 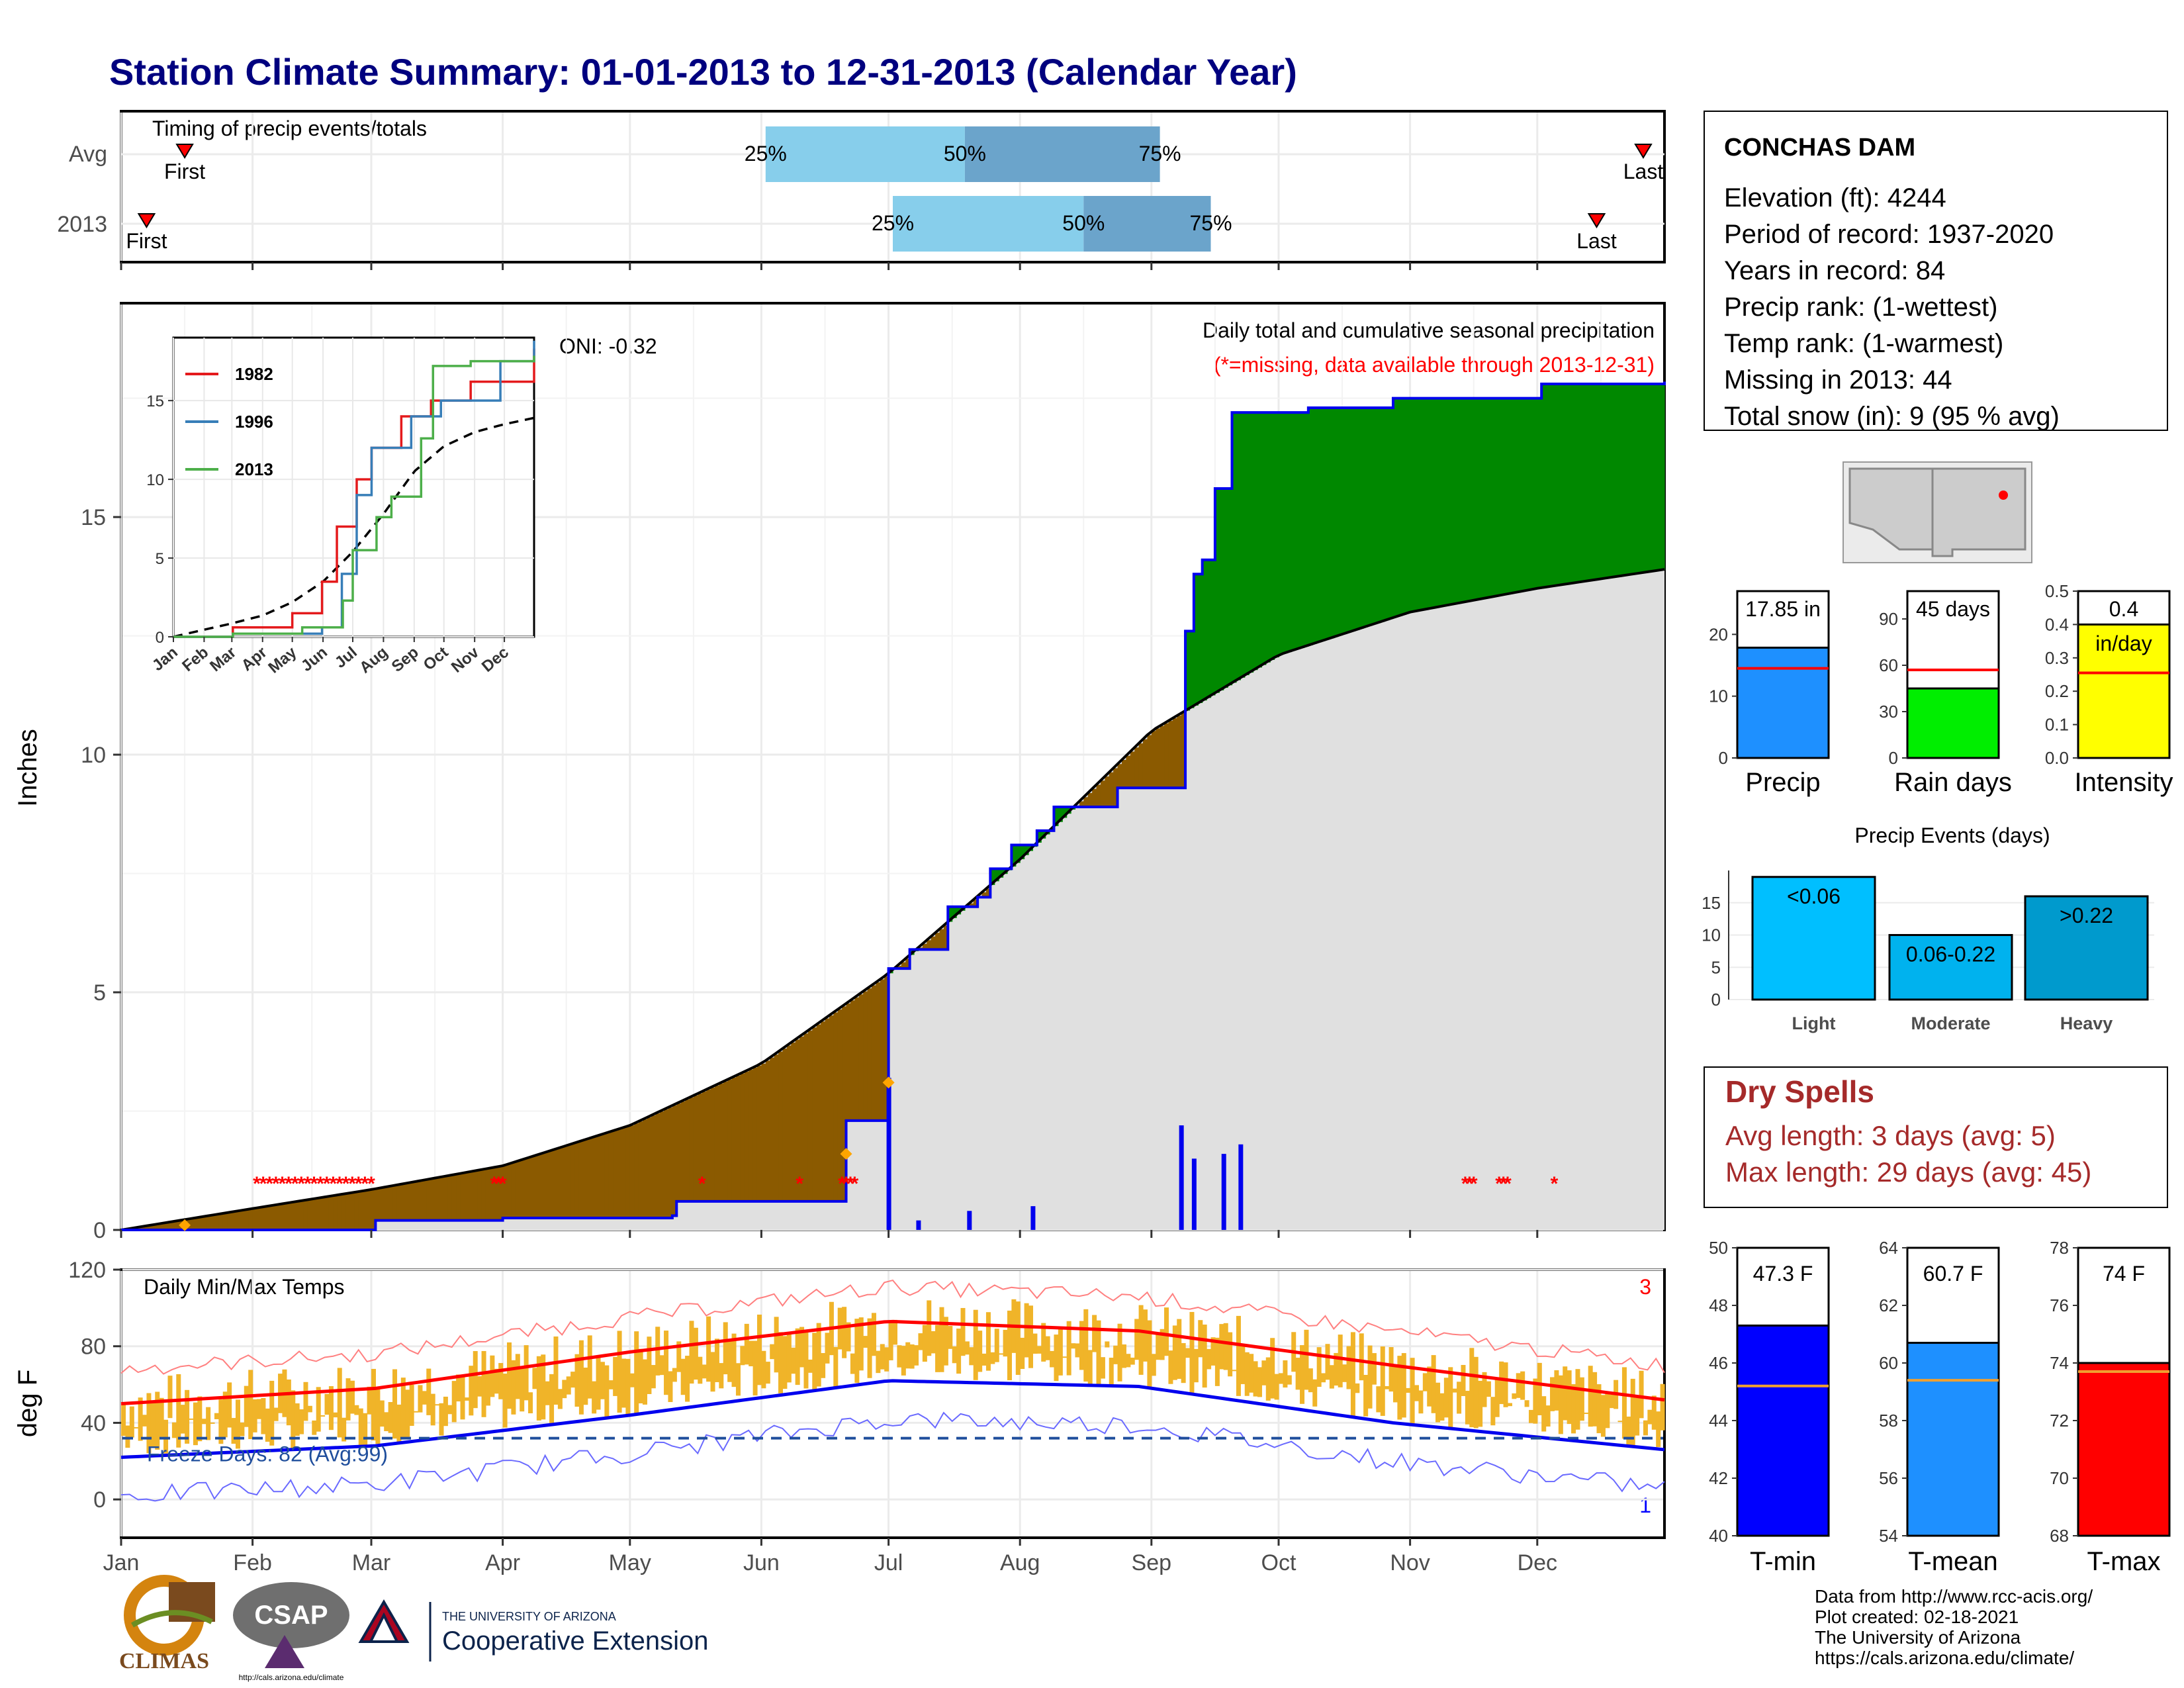 What do you see at coordinates (2057, 658) in the screenshot?
I see `summary-bar-ytick-label: 0.3` at bounding box center [2057, 658].